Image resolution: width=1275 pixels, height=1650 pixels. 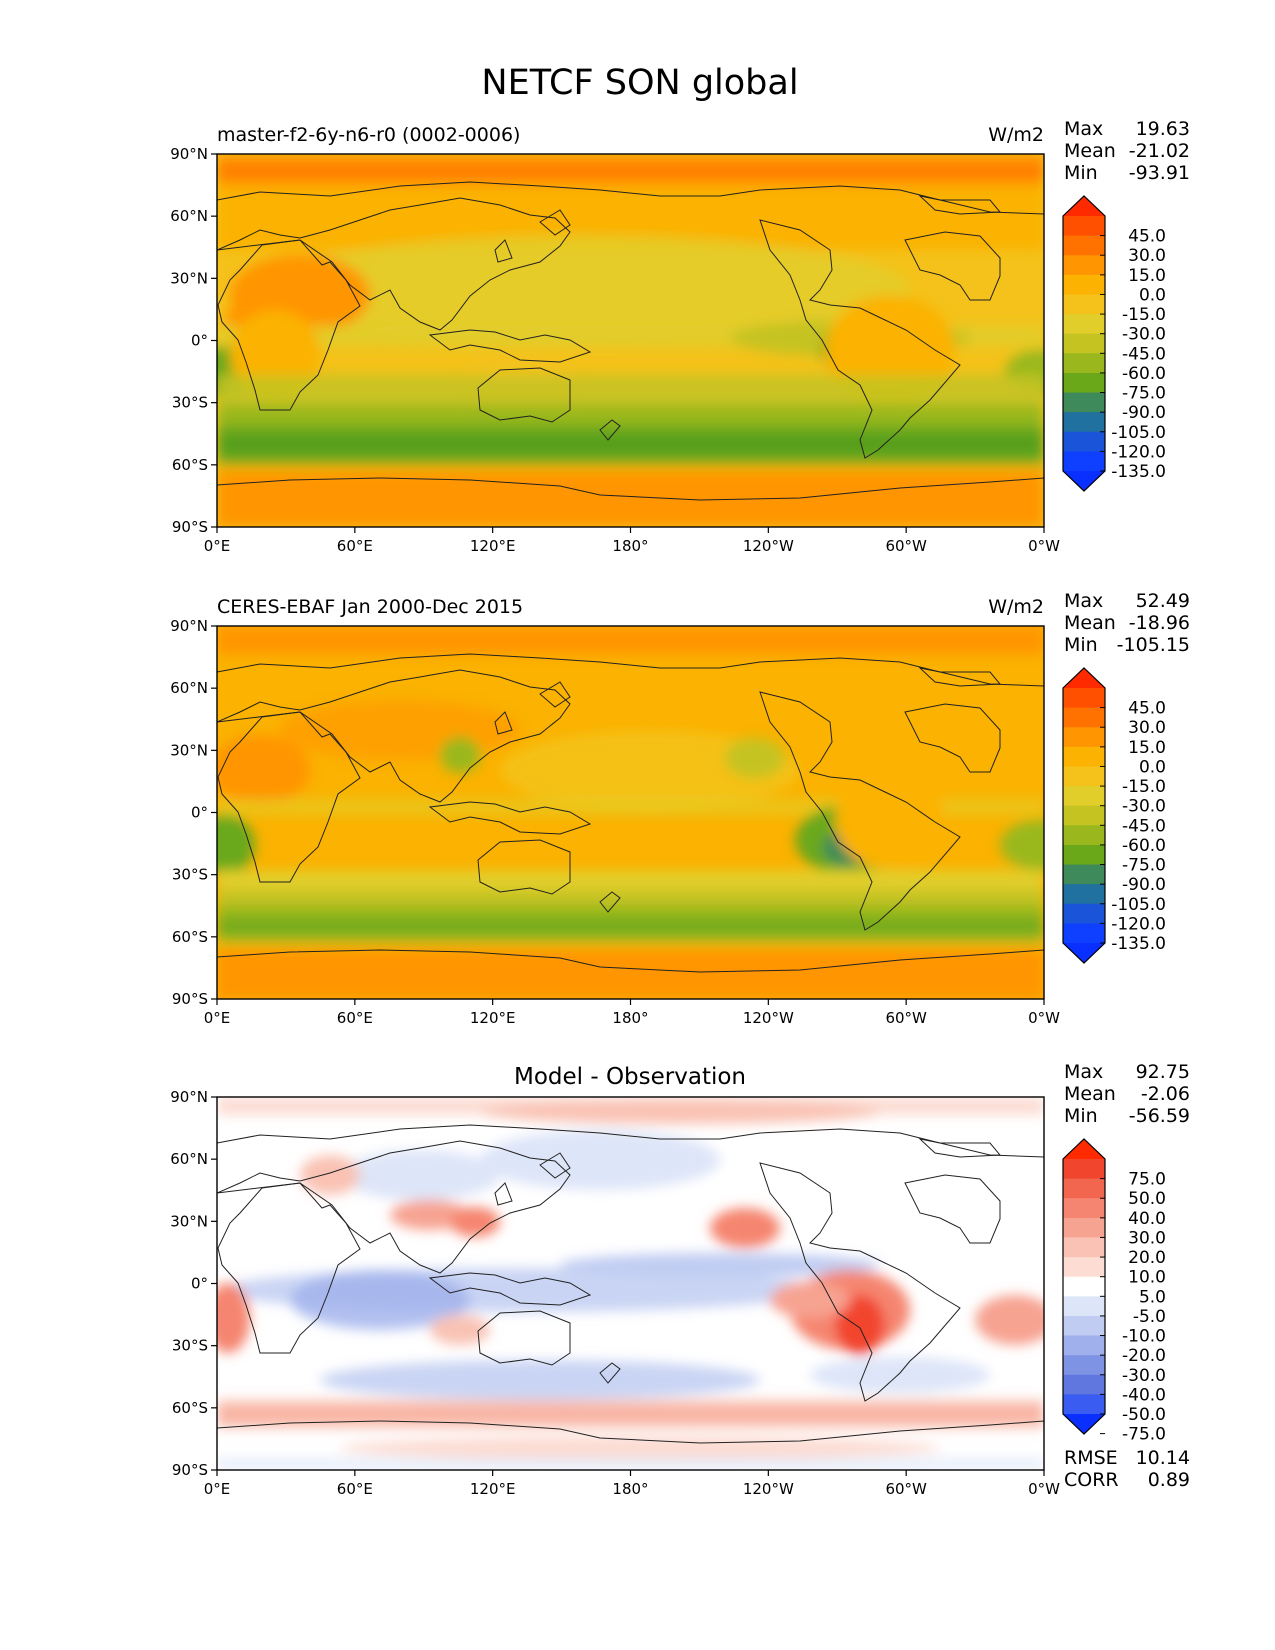 I want to click on metric-value-rmse: 10.14, so click(x=1163, y=1458).